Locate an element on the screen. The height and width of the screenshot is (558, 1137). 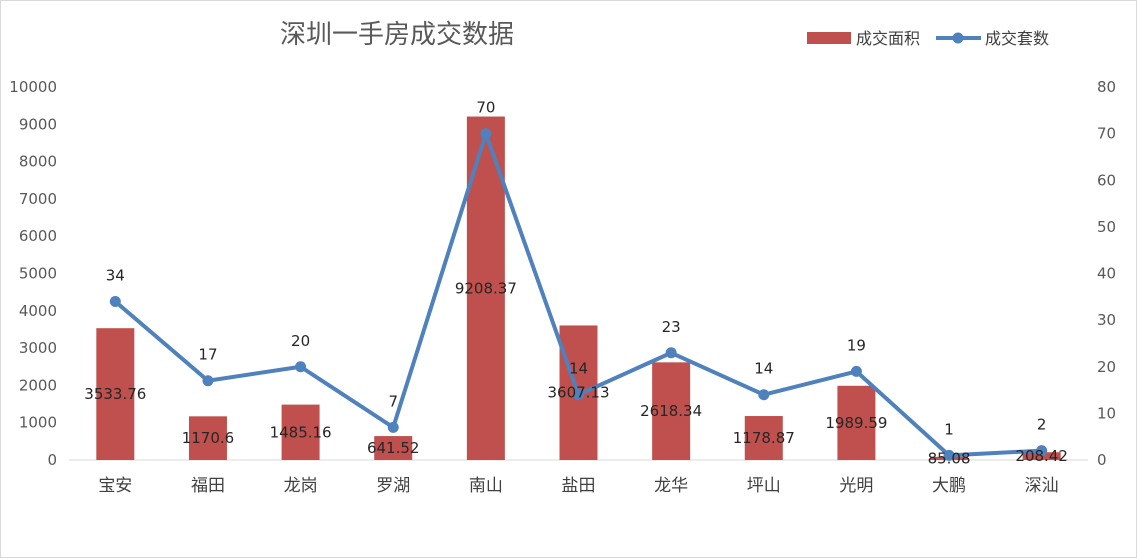
bar-value-label: 641.52 is located at coordinates (393, 448).